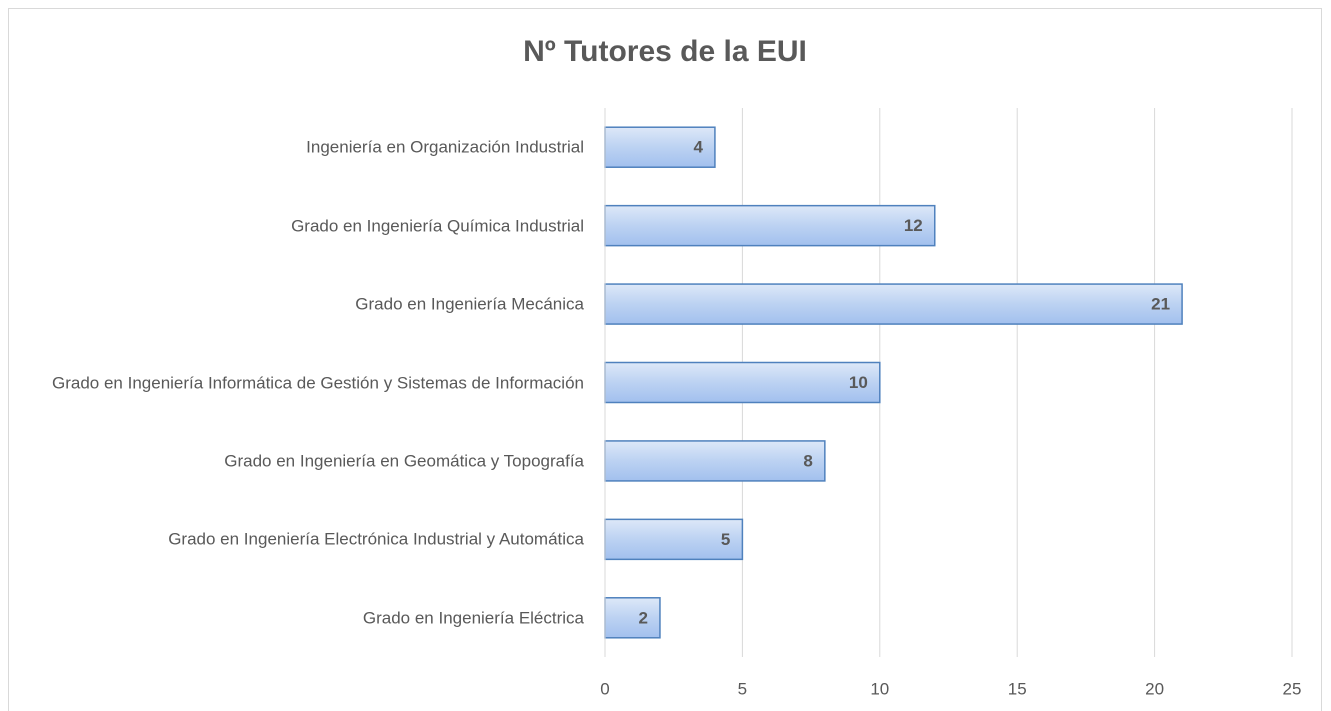 The height and width of the screenshot is (711, 1331). Describe the element at coordinates (604, 688) in the screenshot. I see `x-tick-label: 0` at that location.